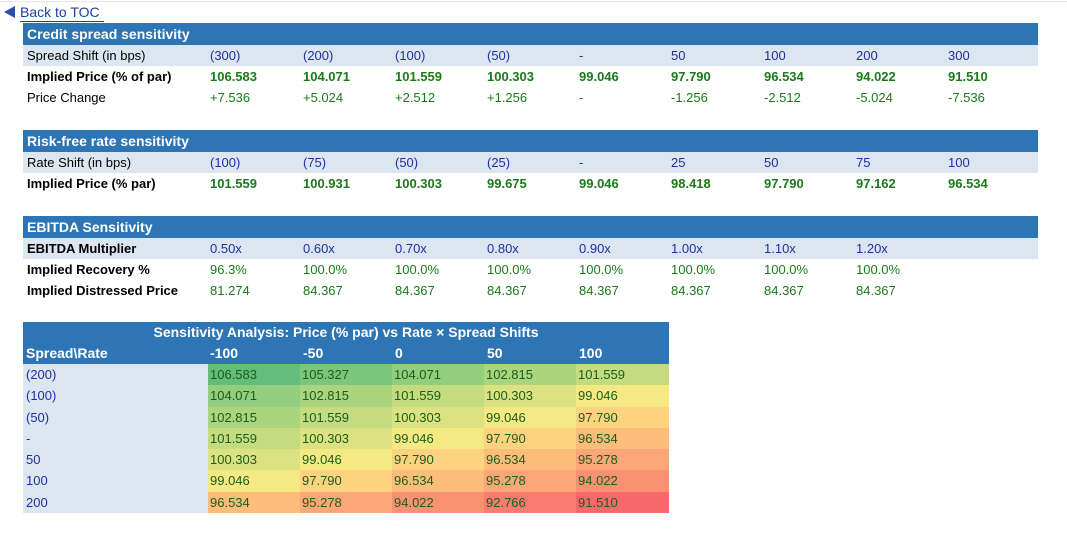  I want to click on matrix-cell: 105.327, so click(346, 375).